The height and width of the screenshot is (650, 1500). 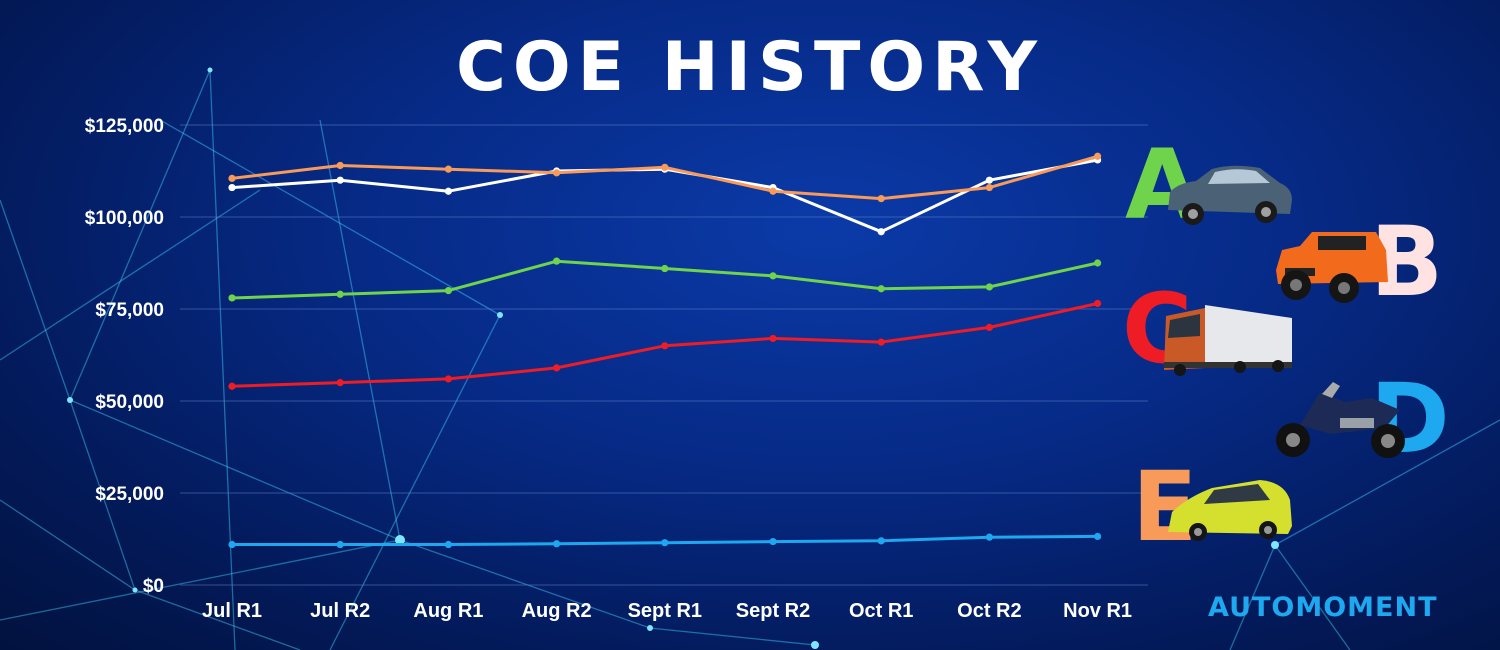 I want to click on x-tick-label: Jul R2, so click(x=340, y=611).